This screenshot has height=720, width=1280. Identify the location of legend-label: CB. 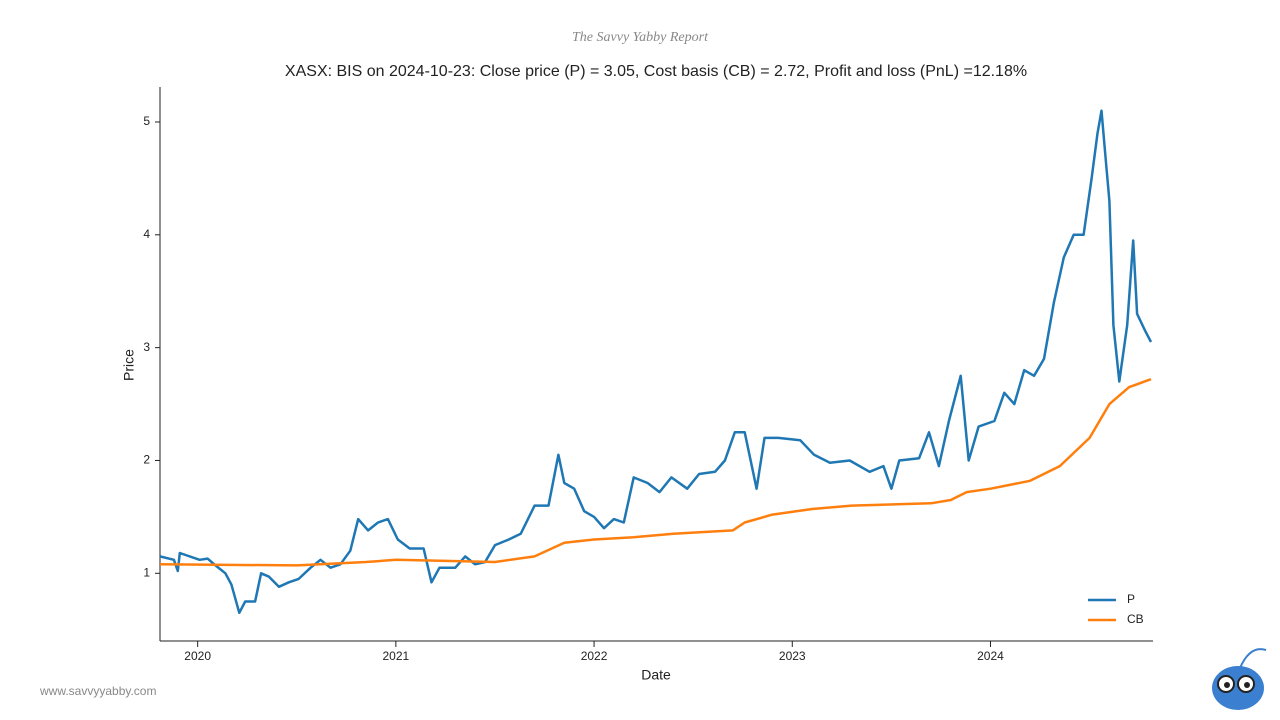
(1135, 619).